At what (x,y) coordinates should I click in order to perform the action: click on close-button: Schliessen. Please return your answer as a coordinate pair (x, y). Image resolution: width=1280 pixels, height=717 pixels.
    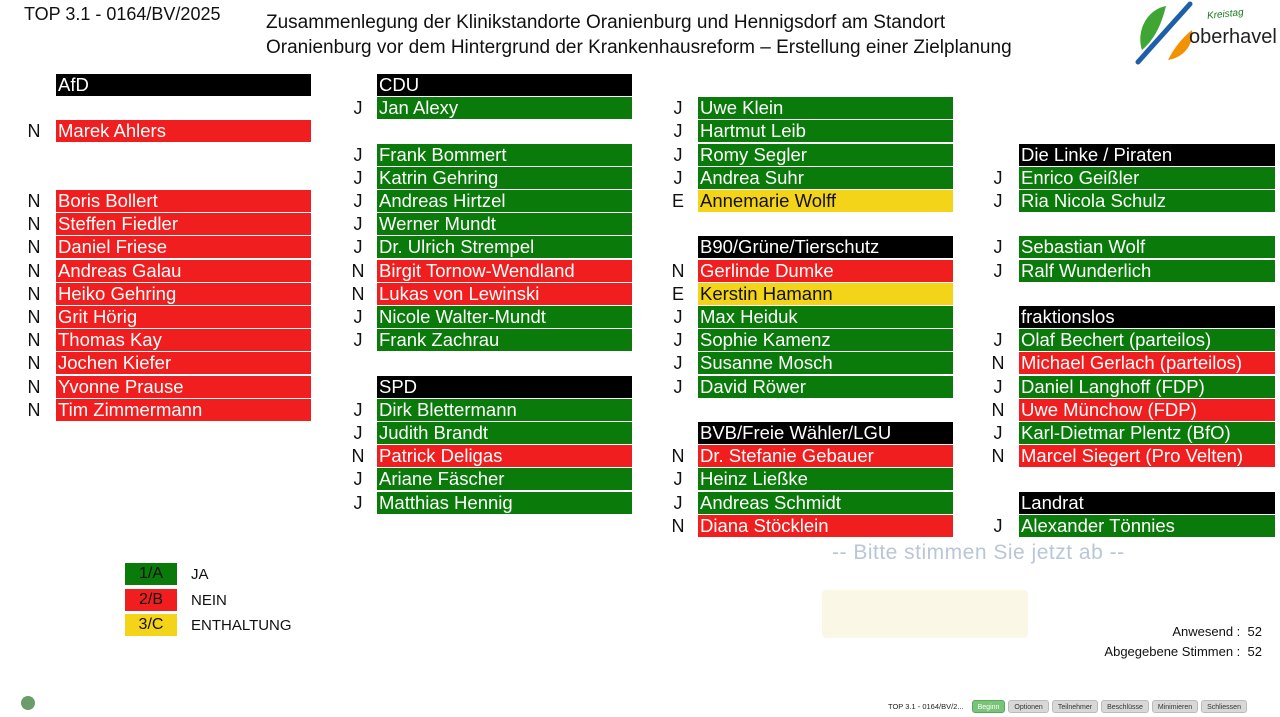
    Looking at the image, I should click on (1224, 706).